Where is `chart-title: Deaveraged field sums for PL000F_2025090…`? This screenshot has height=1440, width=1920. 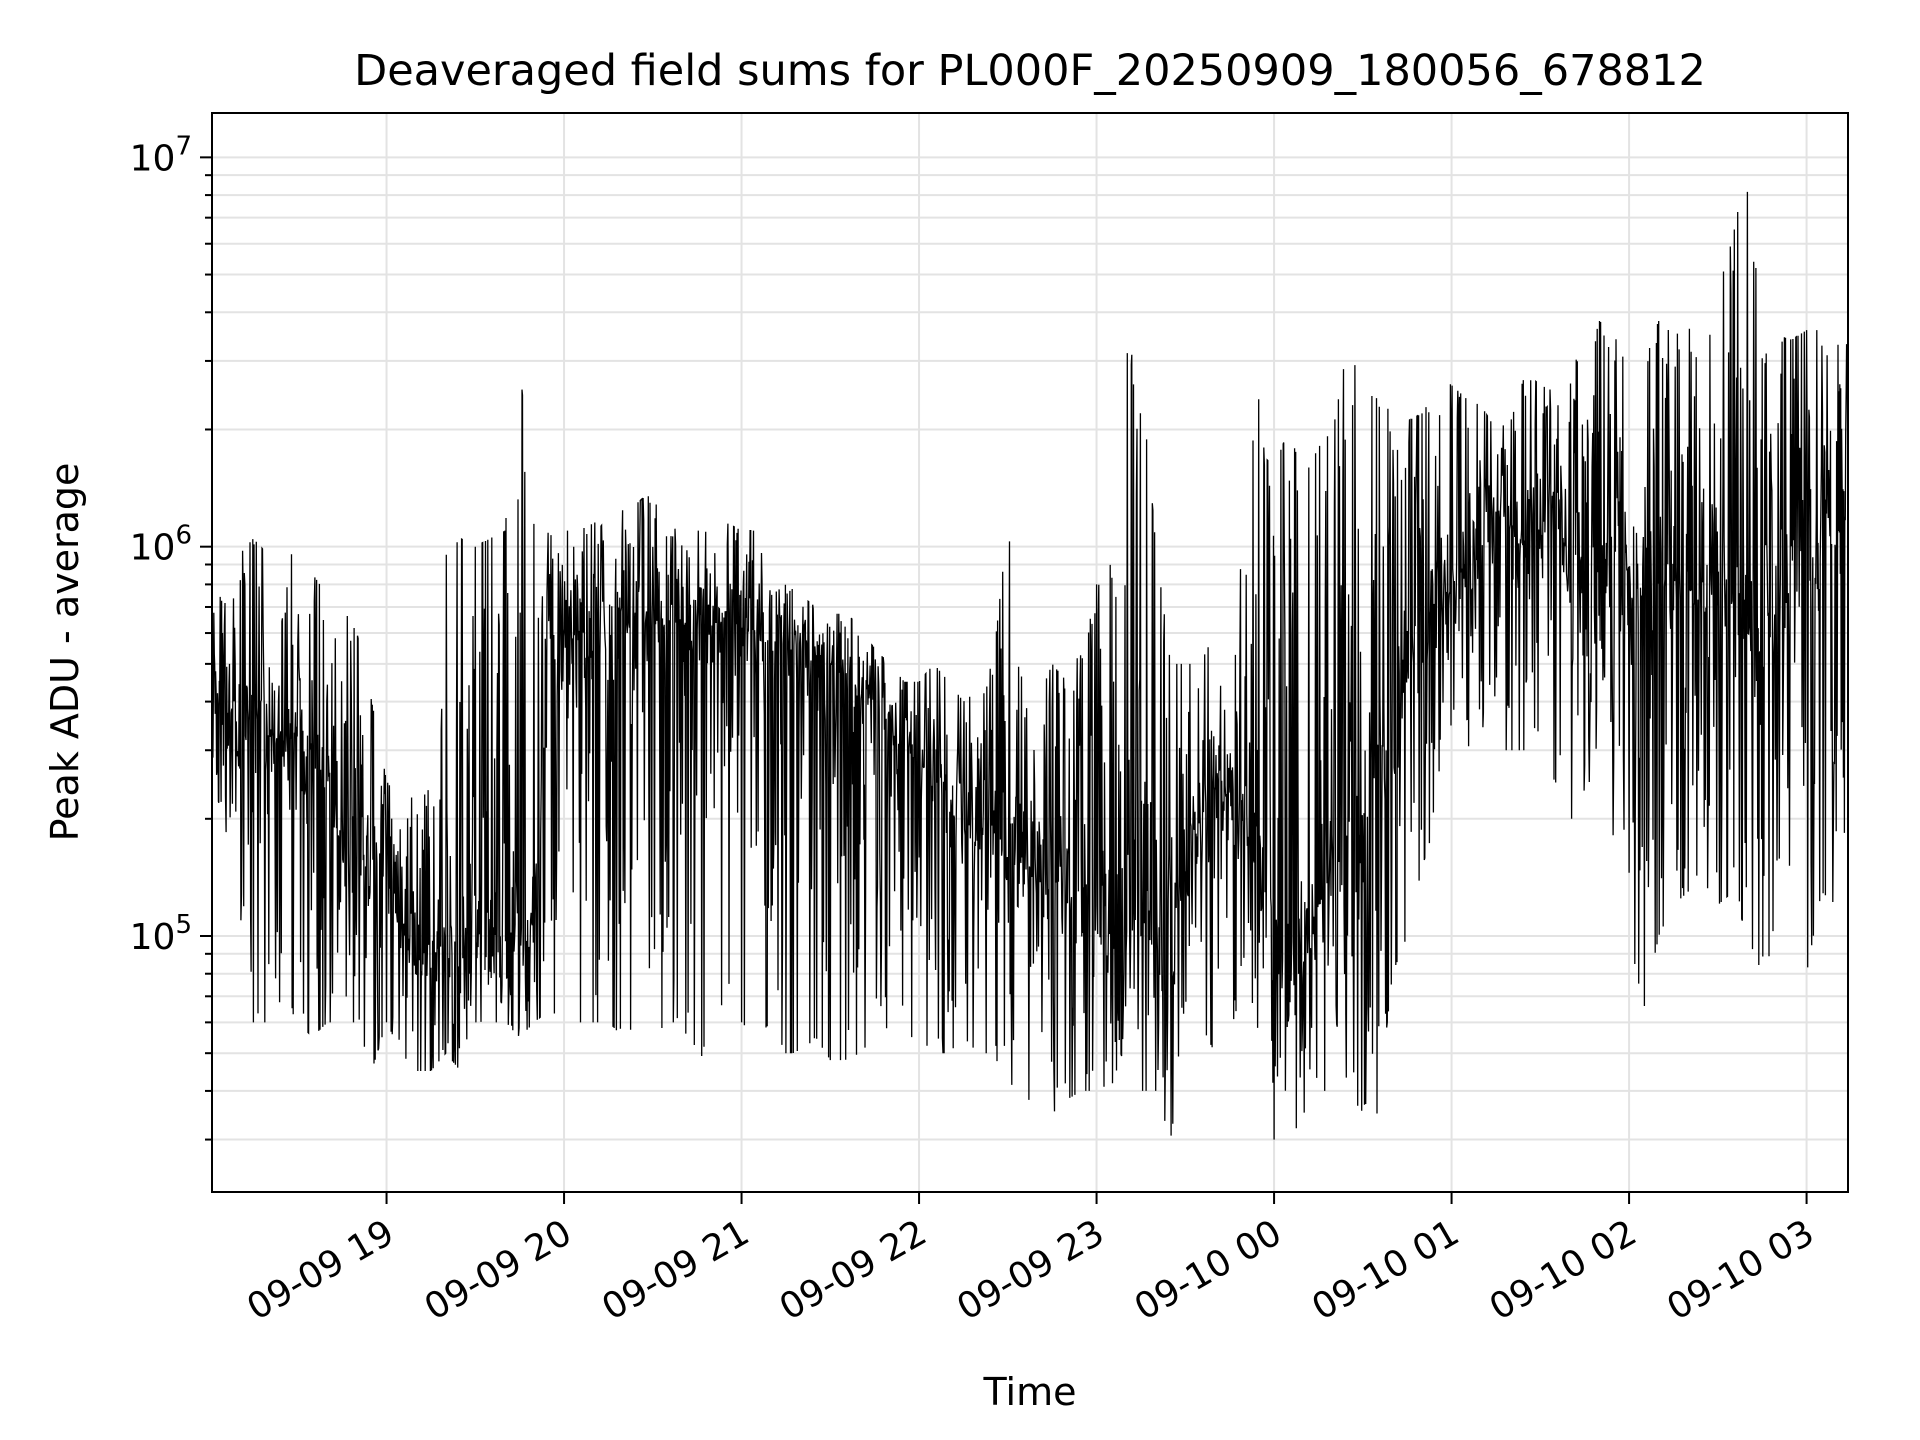 chart-title: Deaveraged field sums for PL000F_2025090… is located at coordinates (1030, 71).